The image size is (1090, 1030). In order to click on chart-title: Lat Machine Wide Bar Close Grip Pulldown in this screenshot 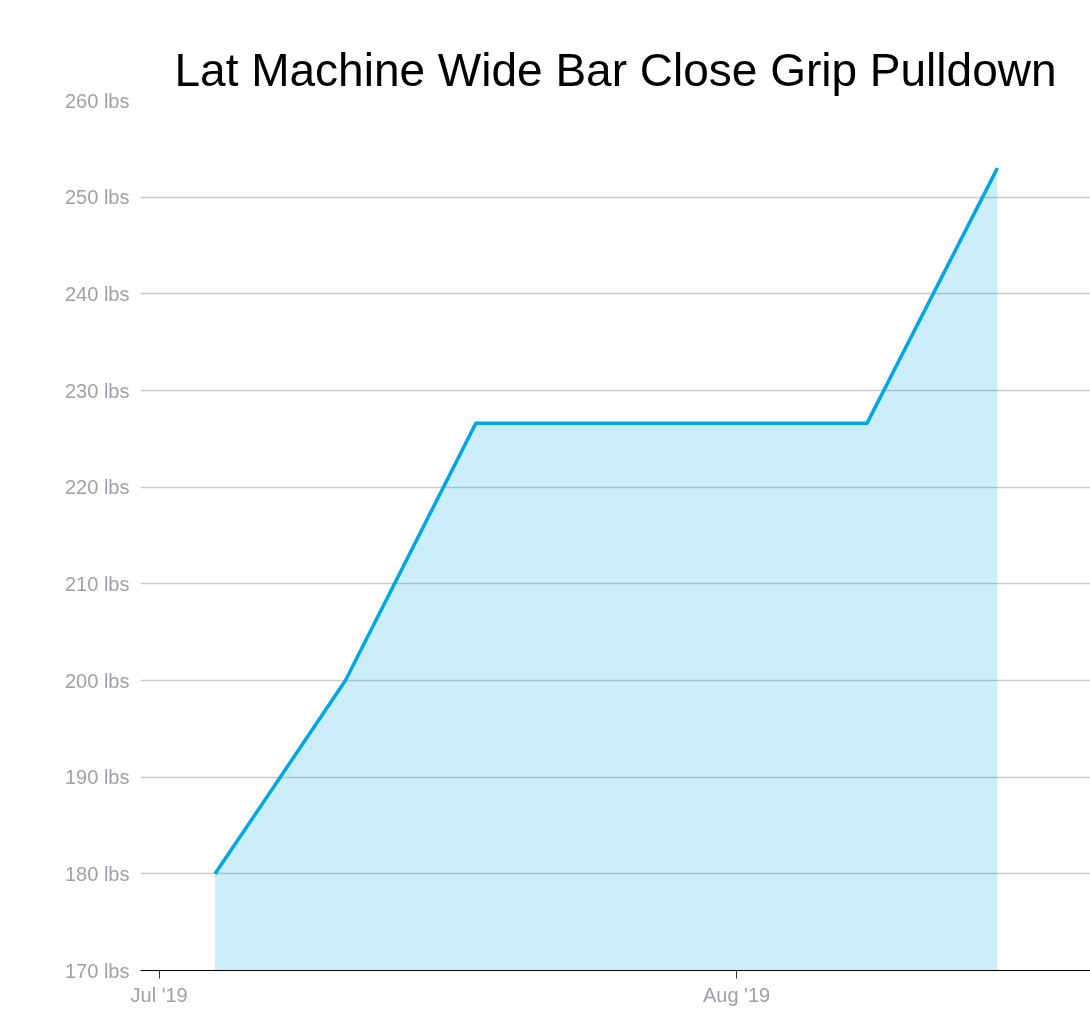, I will do `click(615, 69)`.